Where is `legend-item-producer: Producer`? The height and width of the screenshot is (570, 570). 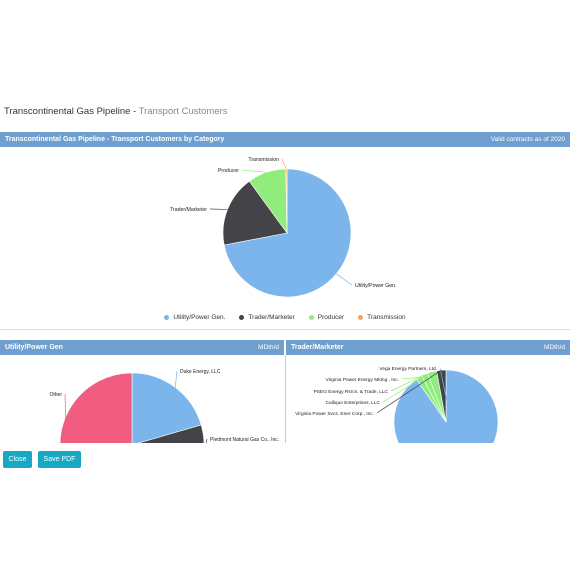
legend-item-producer: Producer is located at coordinates (326, 317).